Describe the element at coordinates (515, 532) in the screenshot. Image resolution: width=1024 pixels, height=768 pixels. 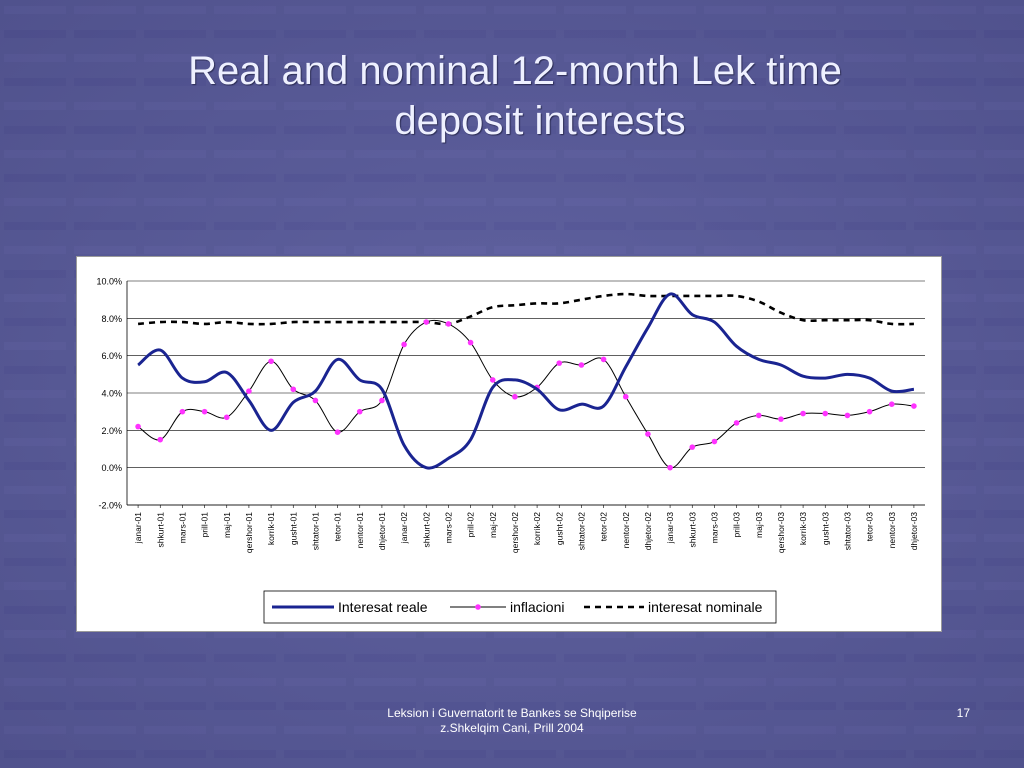
I see `x-tick-label: qershor-02` at that location.